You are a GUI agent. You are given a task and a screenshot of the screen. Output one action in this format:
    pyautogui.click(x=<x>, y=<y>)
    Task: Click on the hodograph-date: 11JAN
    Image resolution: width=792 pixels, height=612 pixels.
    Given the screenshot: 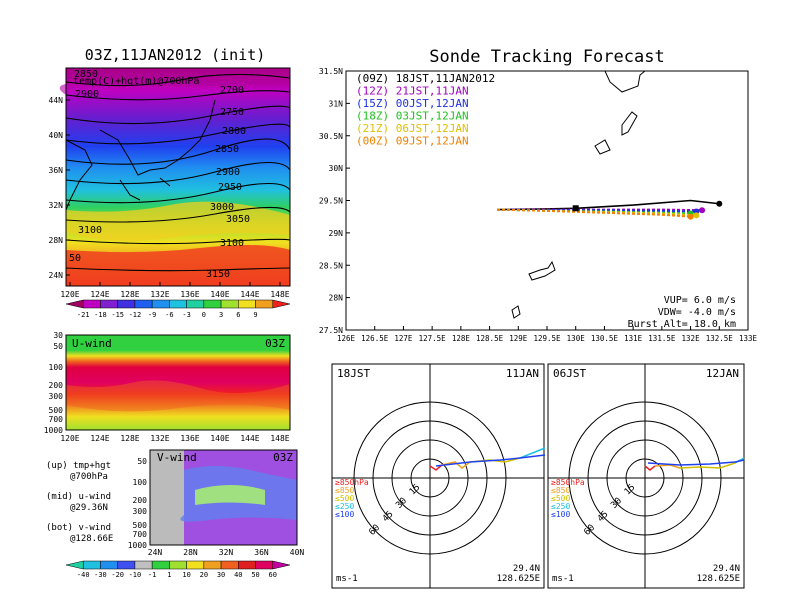 What is the action you would take?
    pyautogui.click(x=522, y=373)
    